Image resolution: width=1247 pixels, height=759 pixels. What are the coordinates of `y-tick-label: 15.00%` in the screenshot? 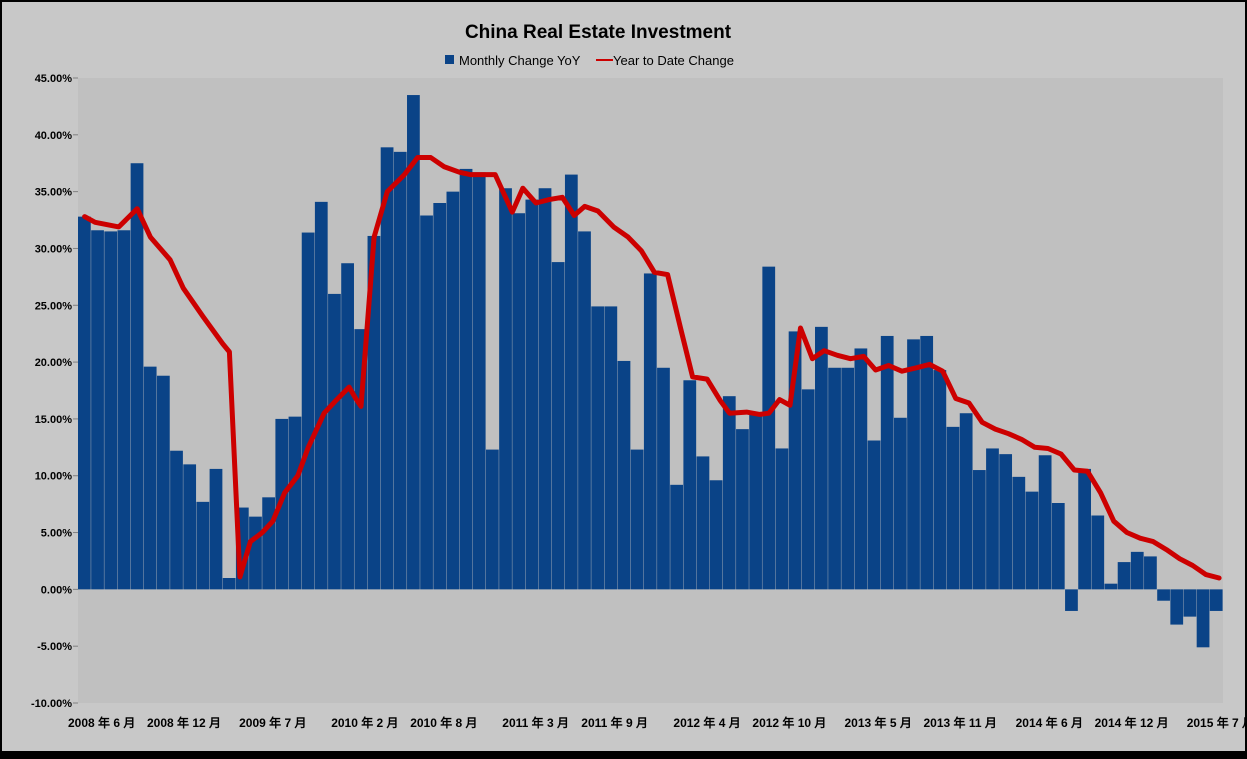 It's located at (54, 420).